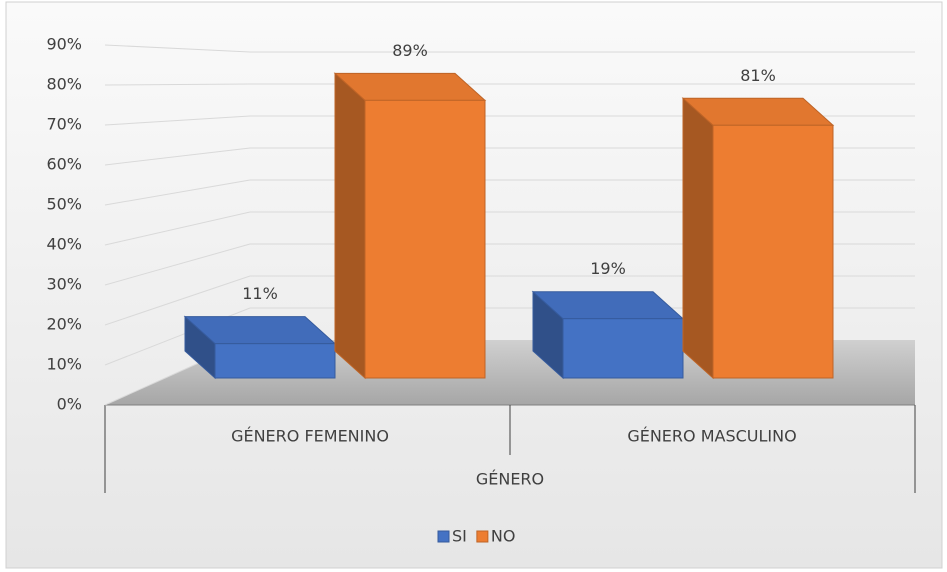  Describe the element at coordinates (503, 536) in the screenshot. I see `legend-label: NO` at that location.